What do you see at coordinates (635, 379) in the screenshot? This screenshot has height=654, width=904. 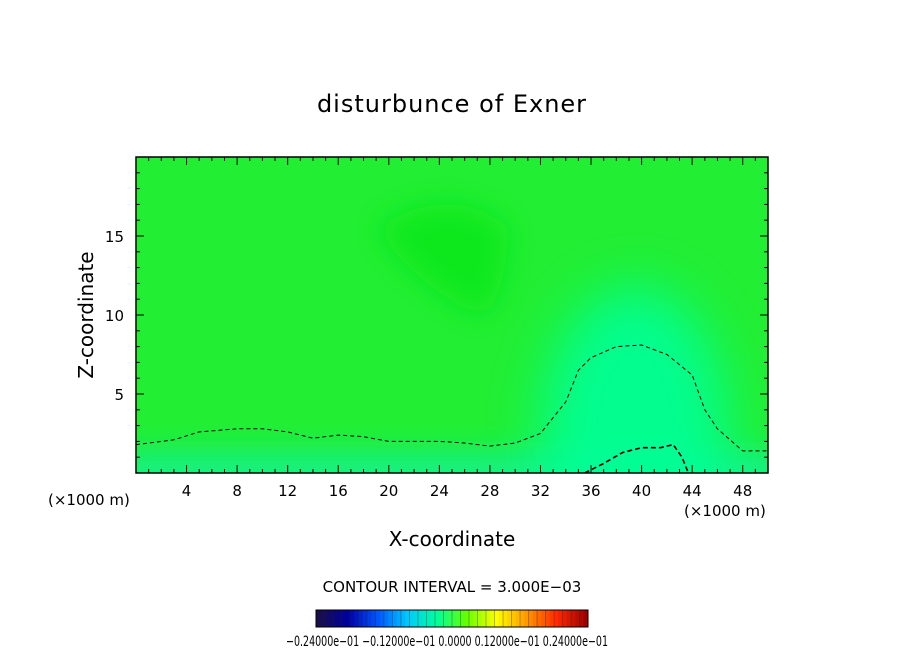 I see `field-mountain-wave` at bounding box center [635, 379].